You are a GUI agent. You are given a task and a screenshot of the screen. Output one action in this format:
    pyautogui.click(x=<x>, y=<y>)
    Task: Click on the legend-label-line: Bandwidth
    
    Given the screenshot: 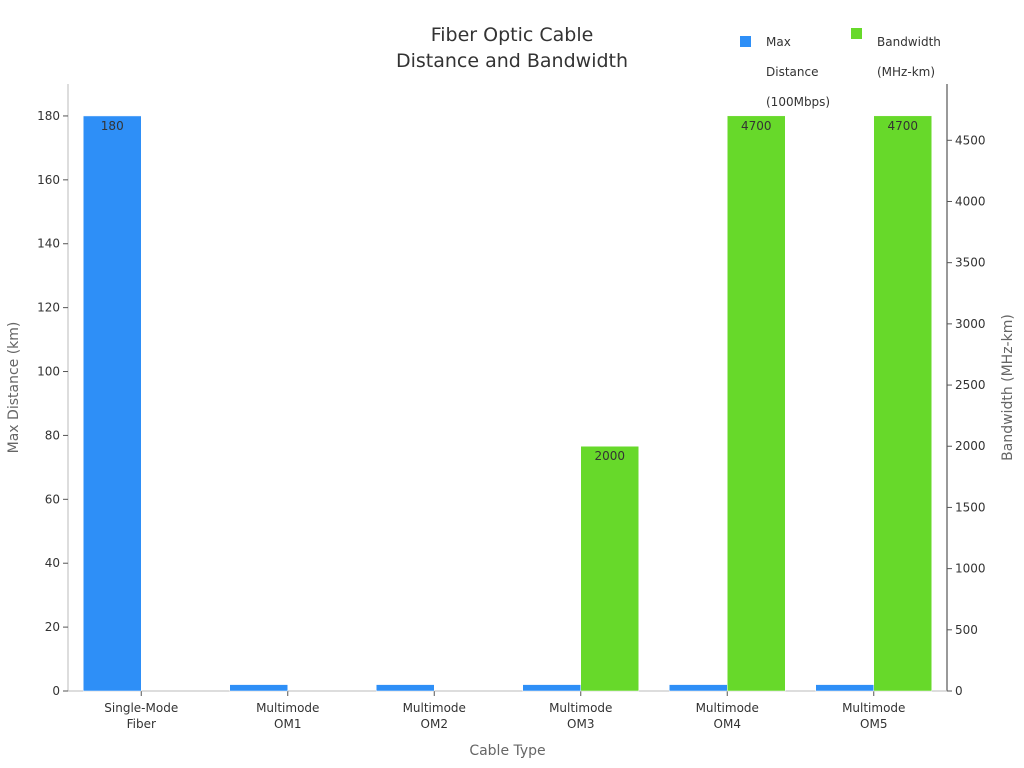 What is the action you would take?
    pyautogui.click(x=909, y=42)
    